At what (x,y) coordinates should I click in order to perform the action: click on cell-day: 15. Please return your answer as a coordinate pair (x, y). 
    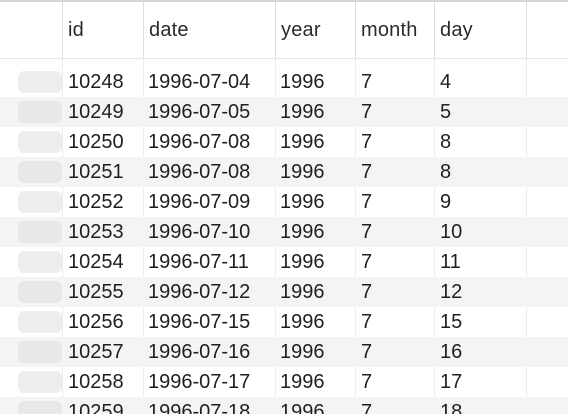
    Looking at the image, I should click on (451, 322).